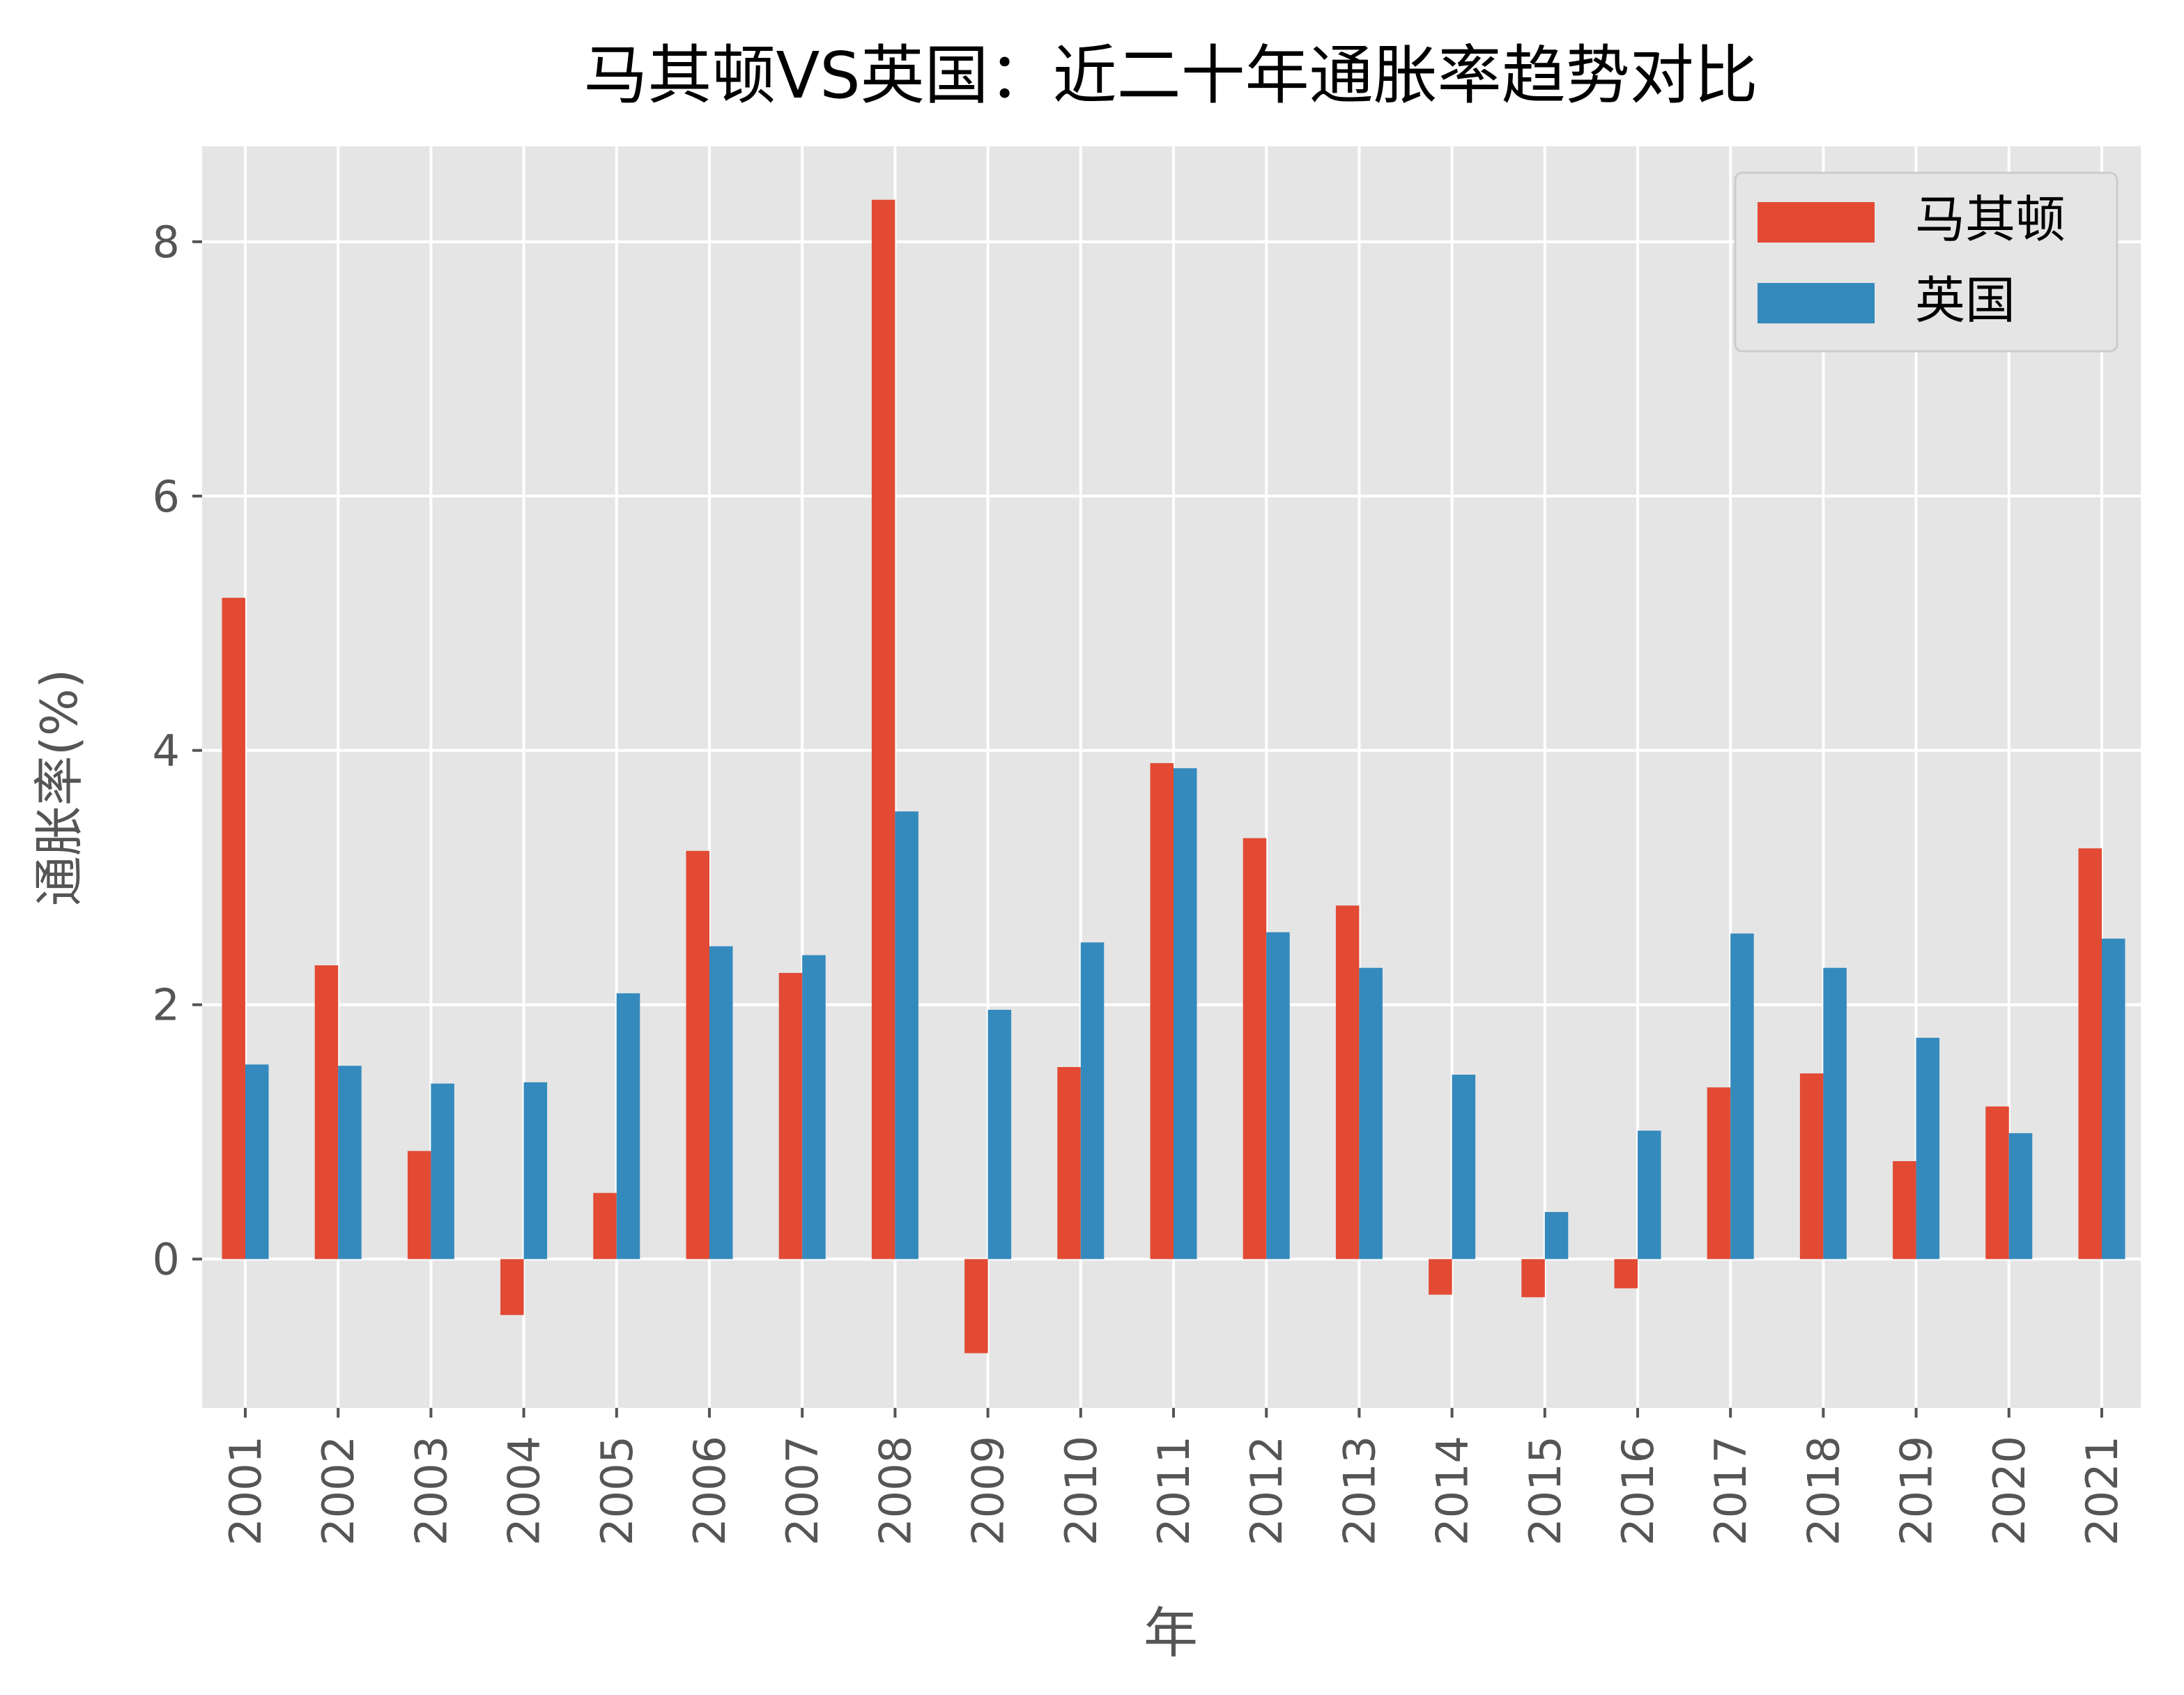  Describe the element at coordinates (338, 1491) in the screenshot. I see `x-tick-label: 2002` at that location.